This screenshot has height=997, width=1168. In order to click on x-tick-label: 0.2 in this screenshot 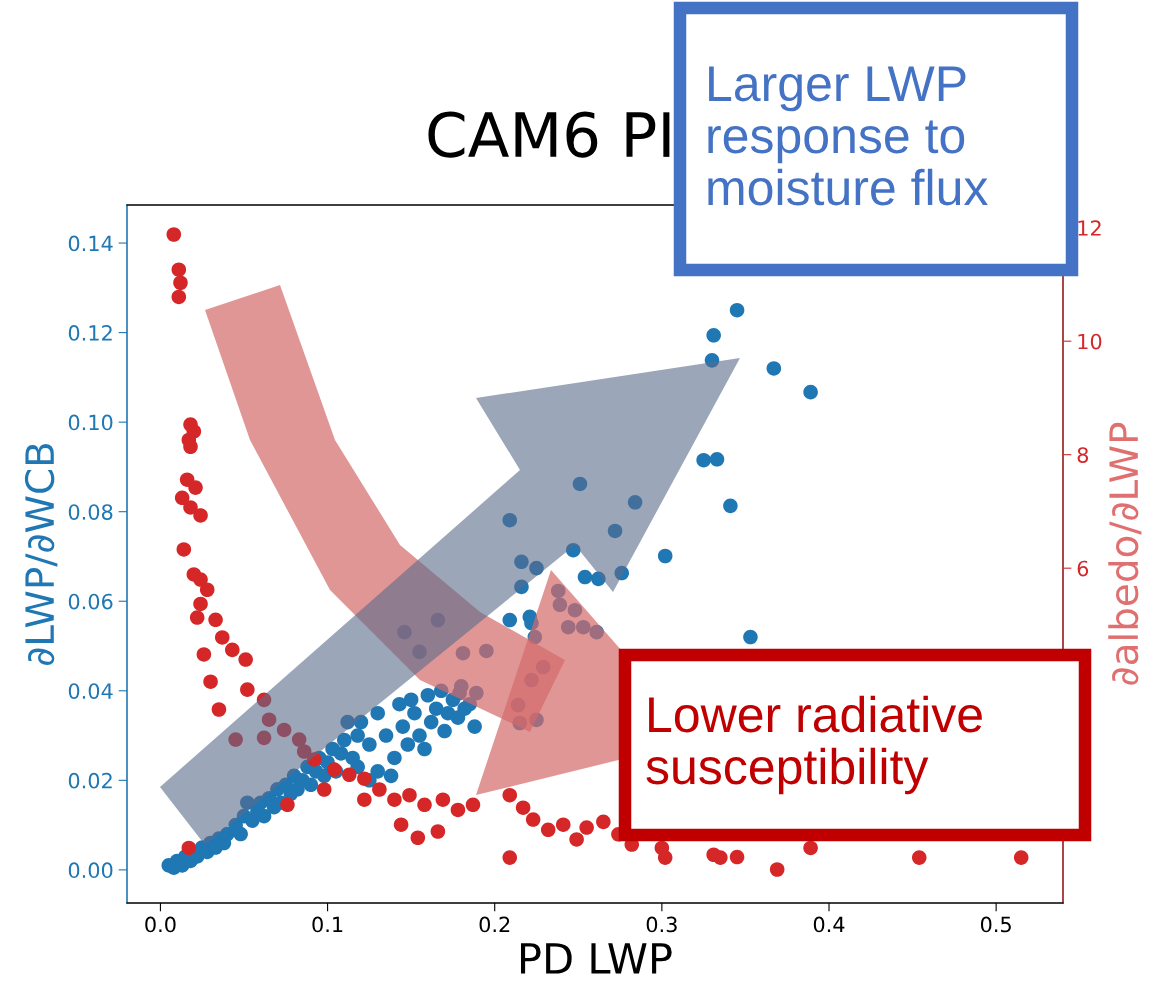, I will do `click(494, 924)`.